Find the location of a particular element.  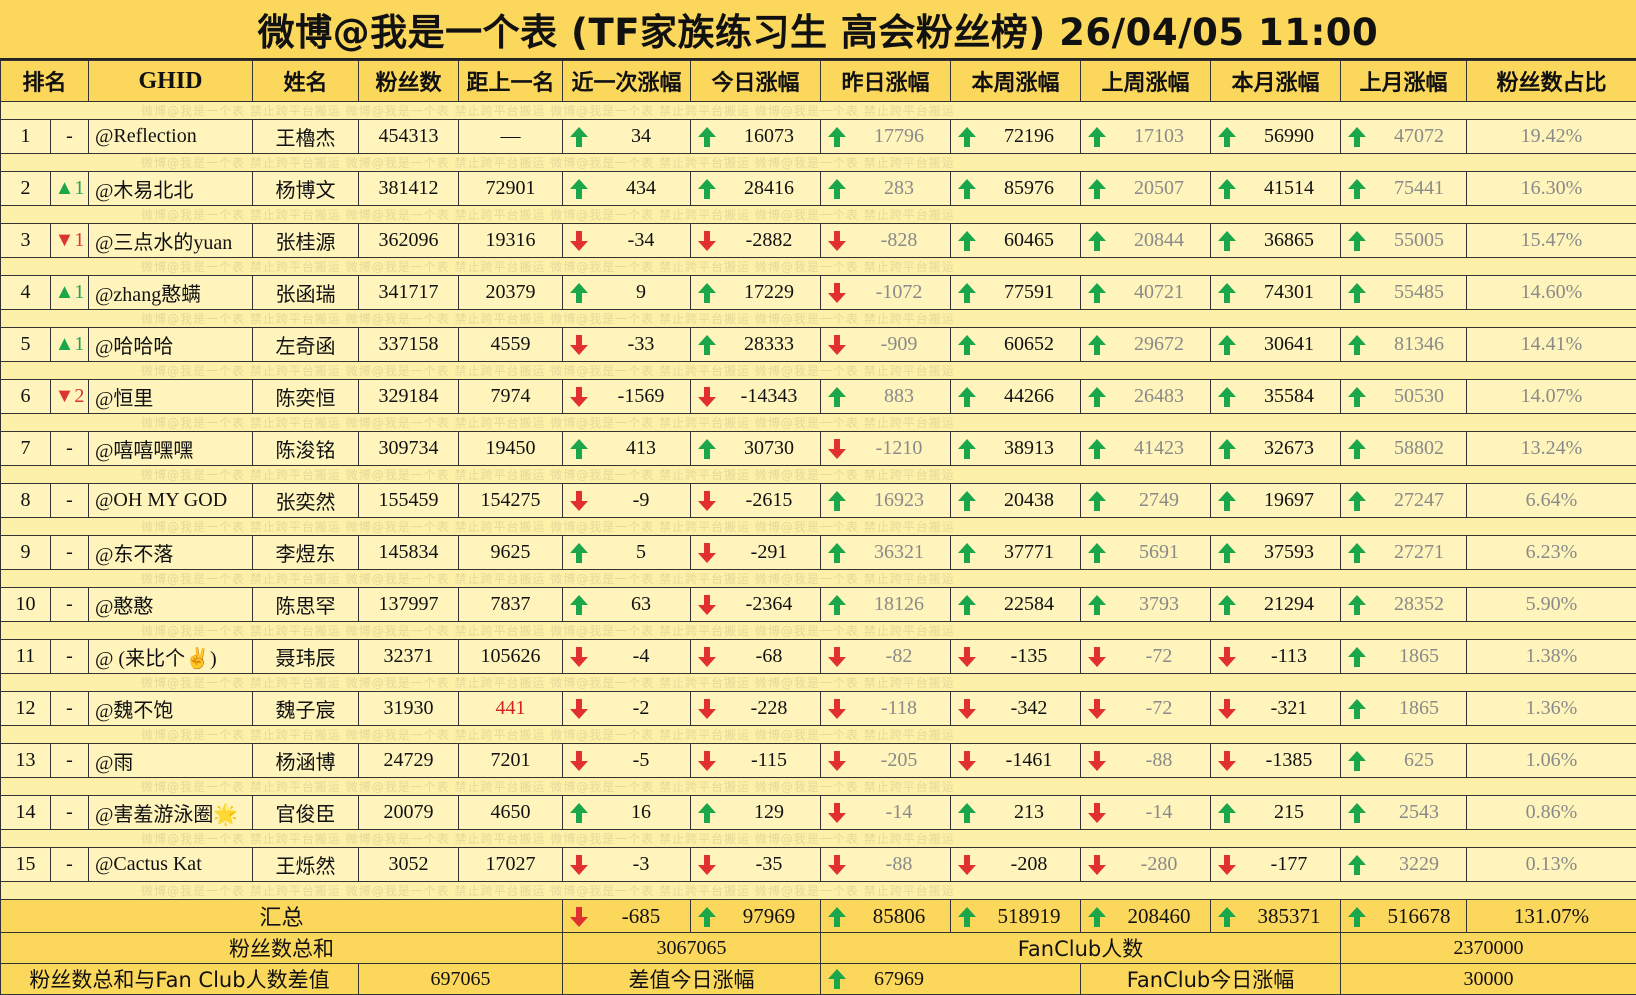

month-change-value: 21294 is located at coordinates (1289, 604).